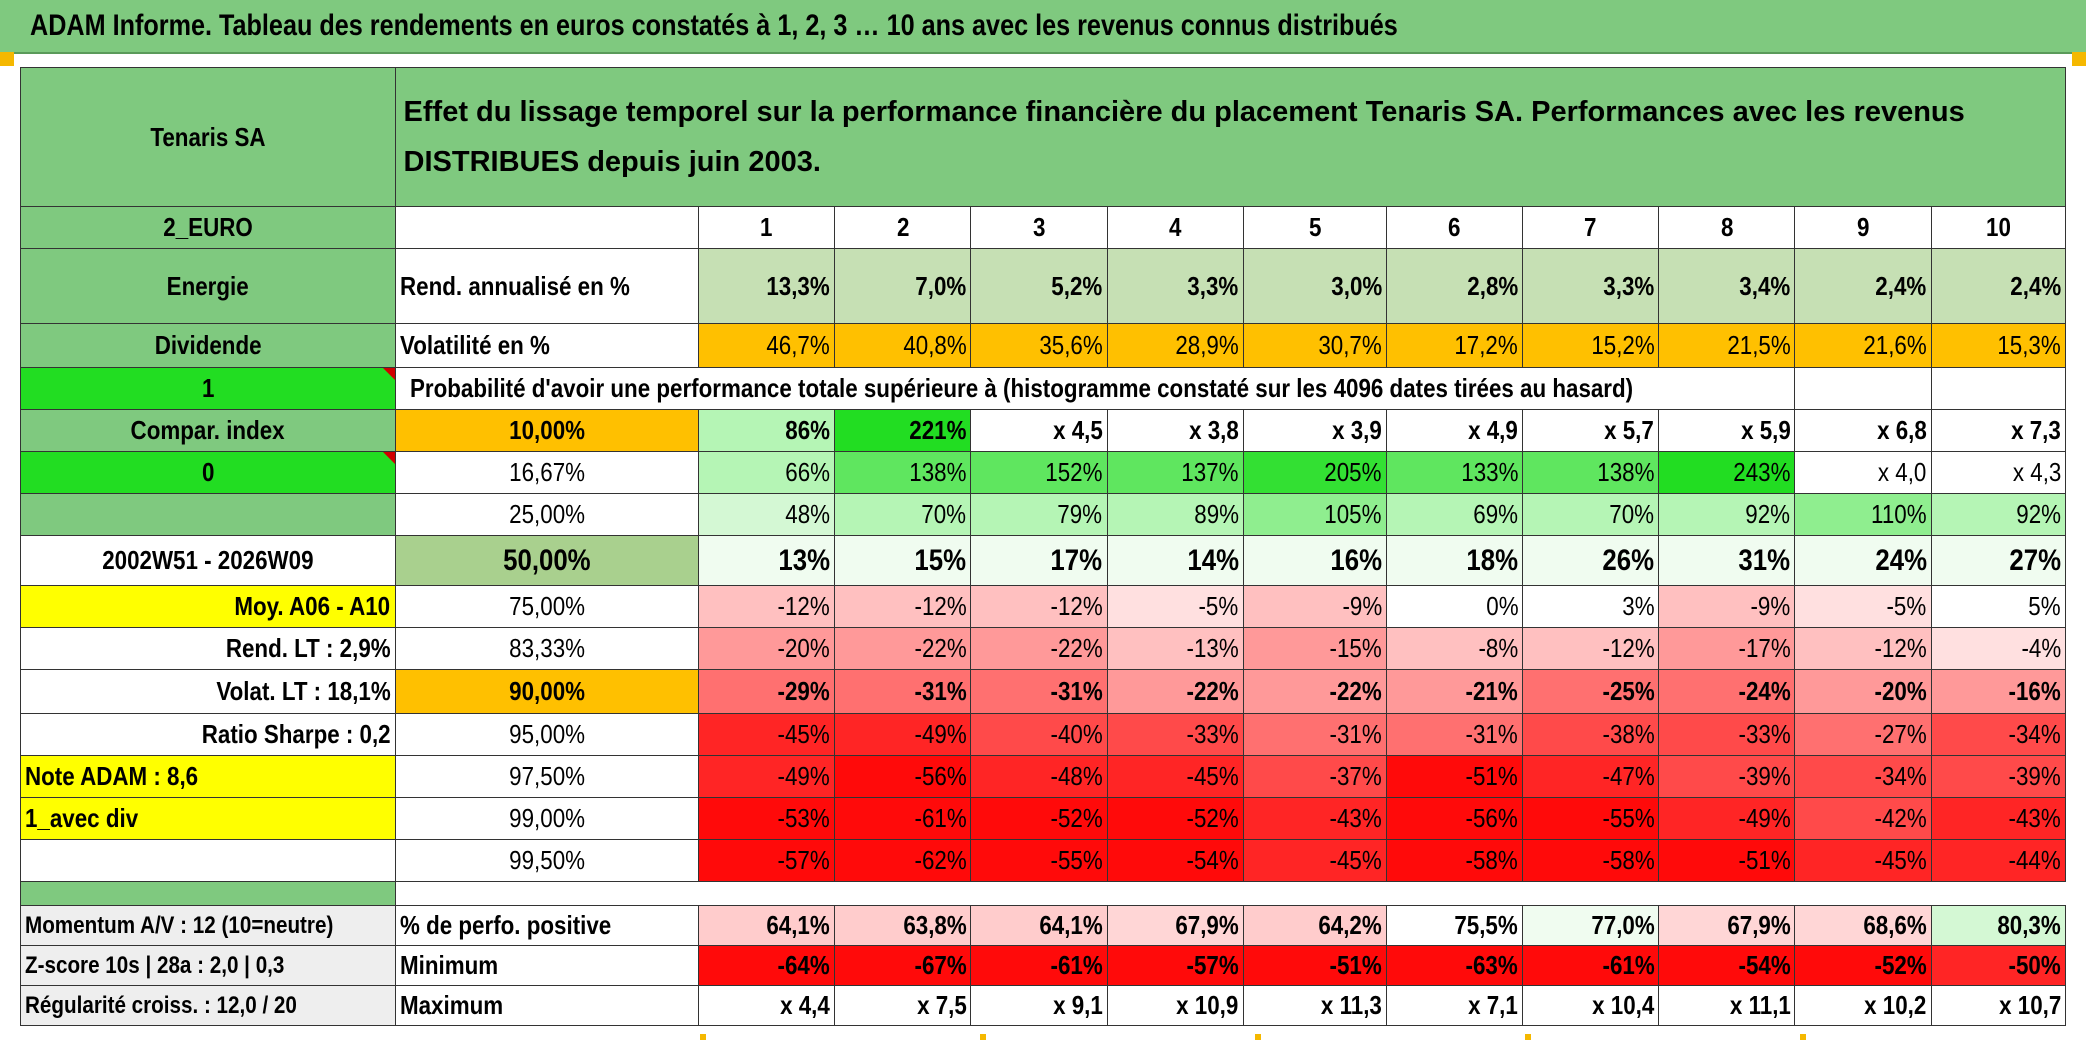 The image size is (2086, 1044). What do you see at coordinates (1998, 1005) in the screenshot?
I see `value-cell: x 10,7` at bounding box center [1998, 1005].